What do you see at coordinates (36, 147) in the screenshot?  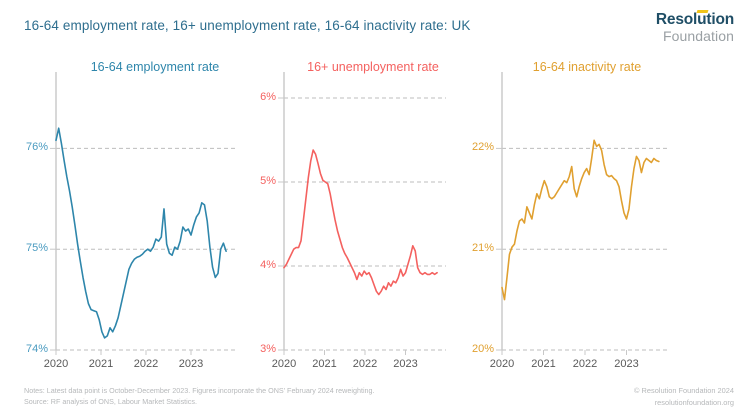 I see `y-axis-label: 76%` at bounding box center [36, 147].